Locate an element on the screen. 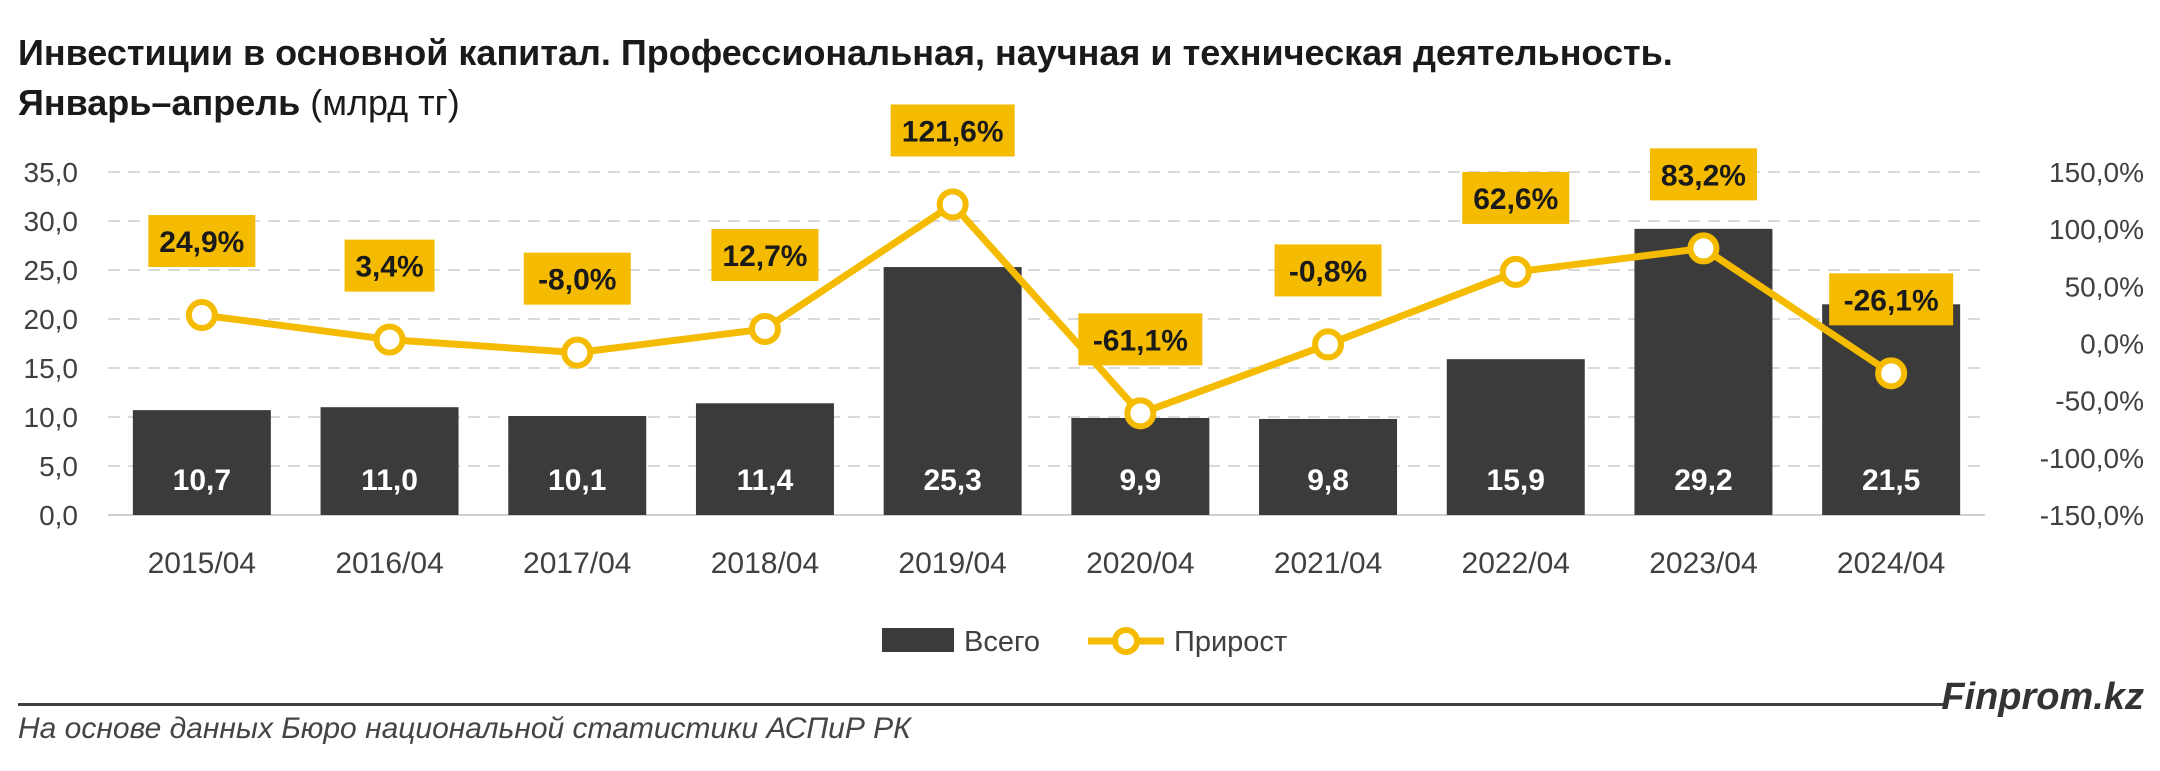 This screenshot has height=771, width=2160. y-left-tick-label: 15,0 is located at coordinates (51, 368).